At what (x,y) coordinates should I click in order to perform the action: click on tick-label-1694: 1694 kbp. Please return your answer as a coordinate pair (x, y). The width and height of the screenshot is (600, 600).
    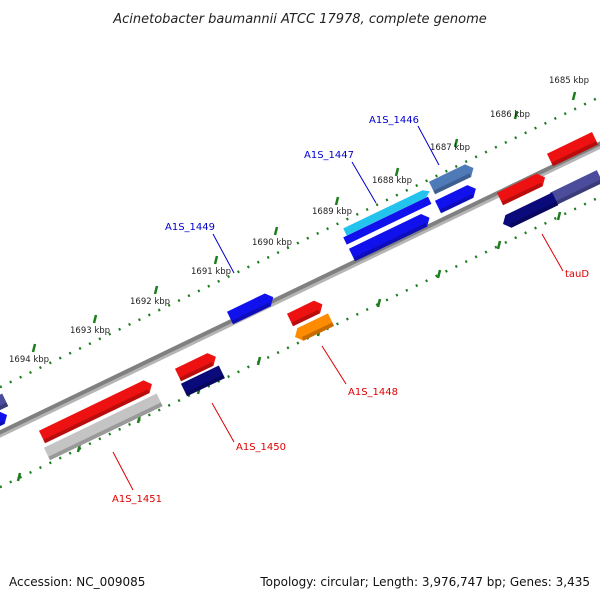
    Looking at the image, I should click on (29, 360).